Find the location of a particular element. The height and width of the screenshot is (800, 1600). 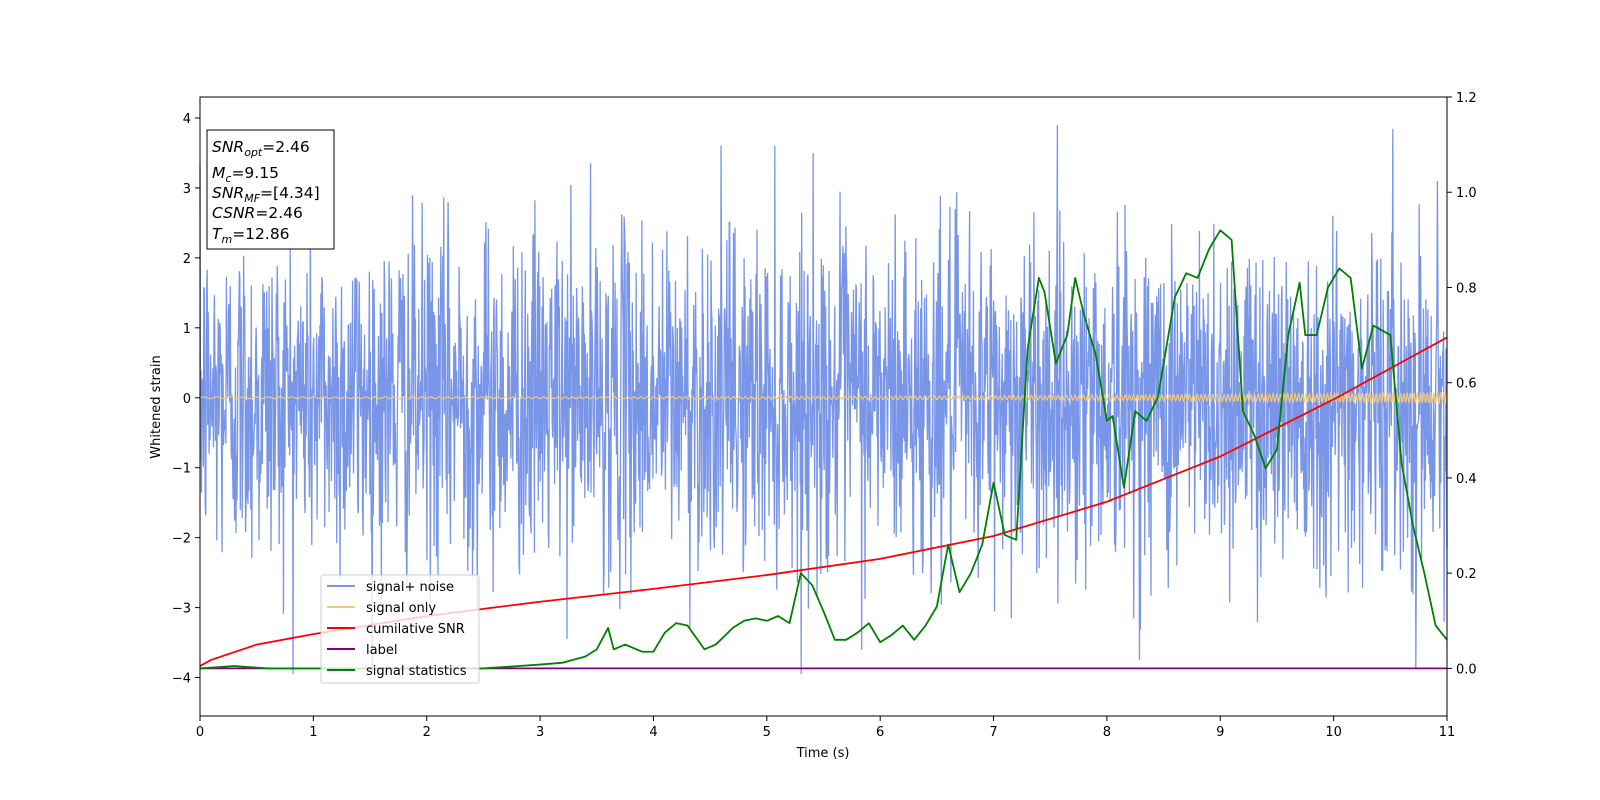

legend-item-signal-statistics: signal statistics is located at coordinates (397, 671).